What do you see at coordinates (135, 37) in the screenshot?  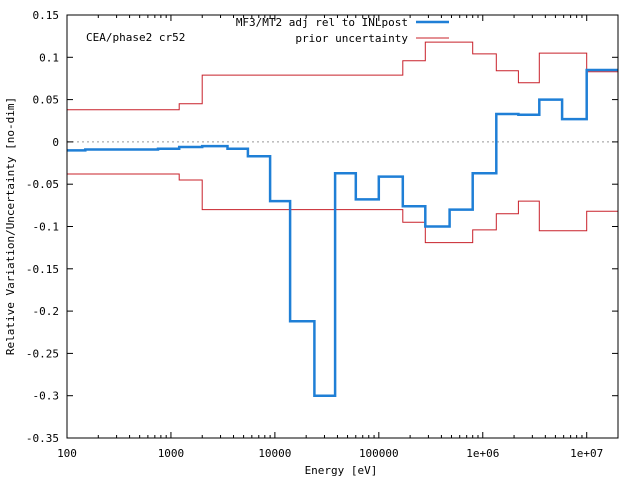 I see `annotation-label: CEA/phase2 cr52` at bounding box center [135, 37].